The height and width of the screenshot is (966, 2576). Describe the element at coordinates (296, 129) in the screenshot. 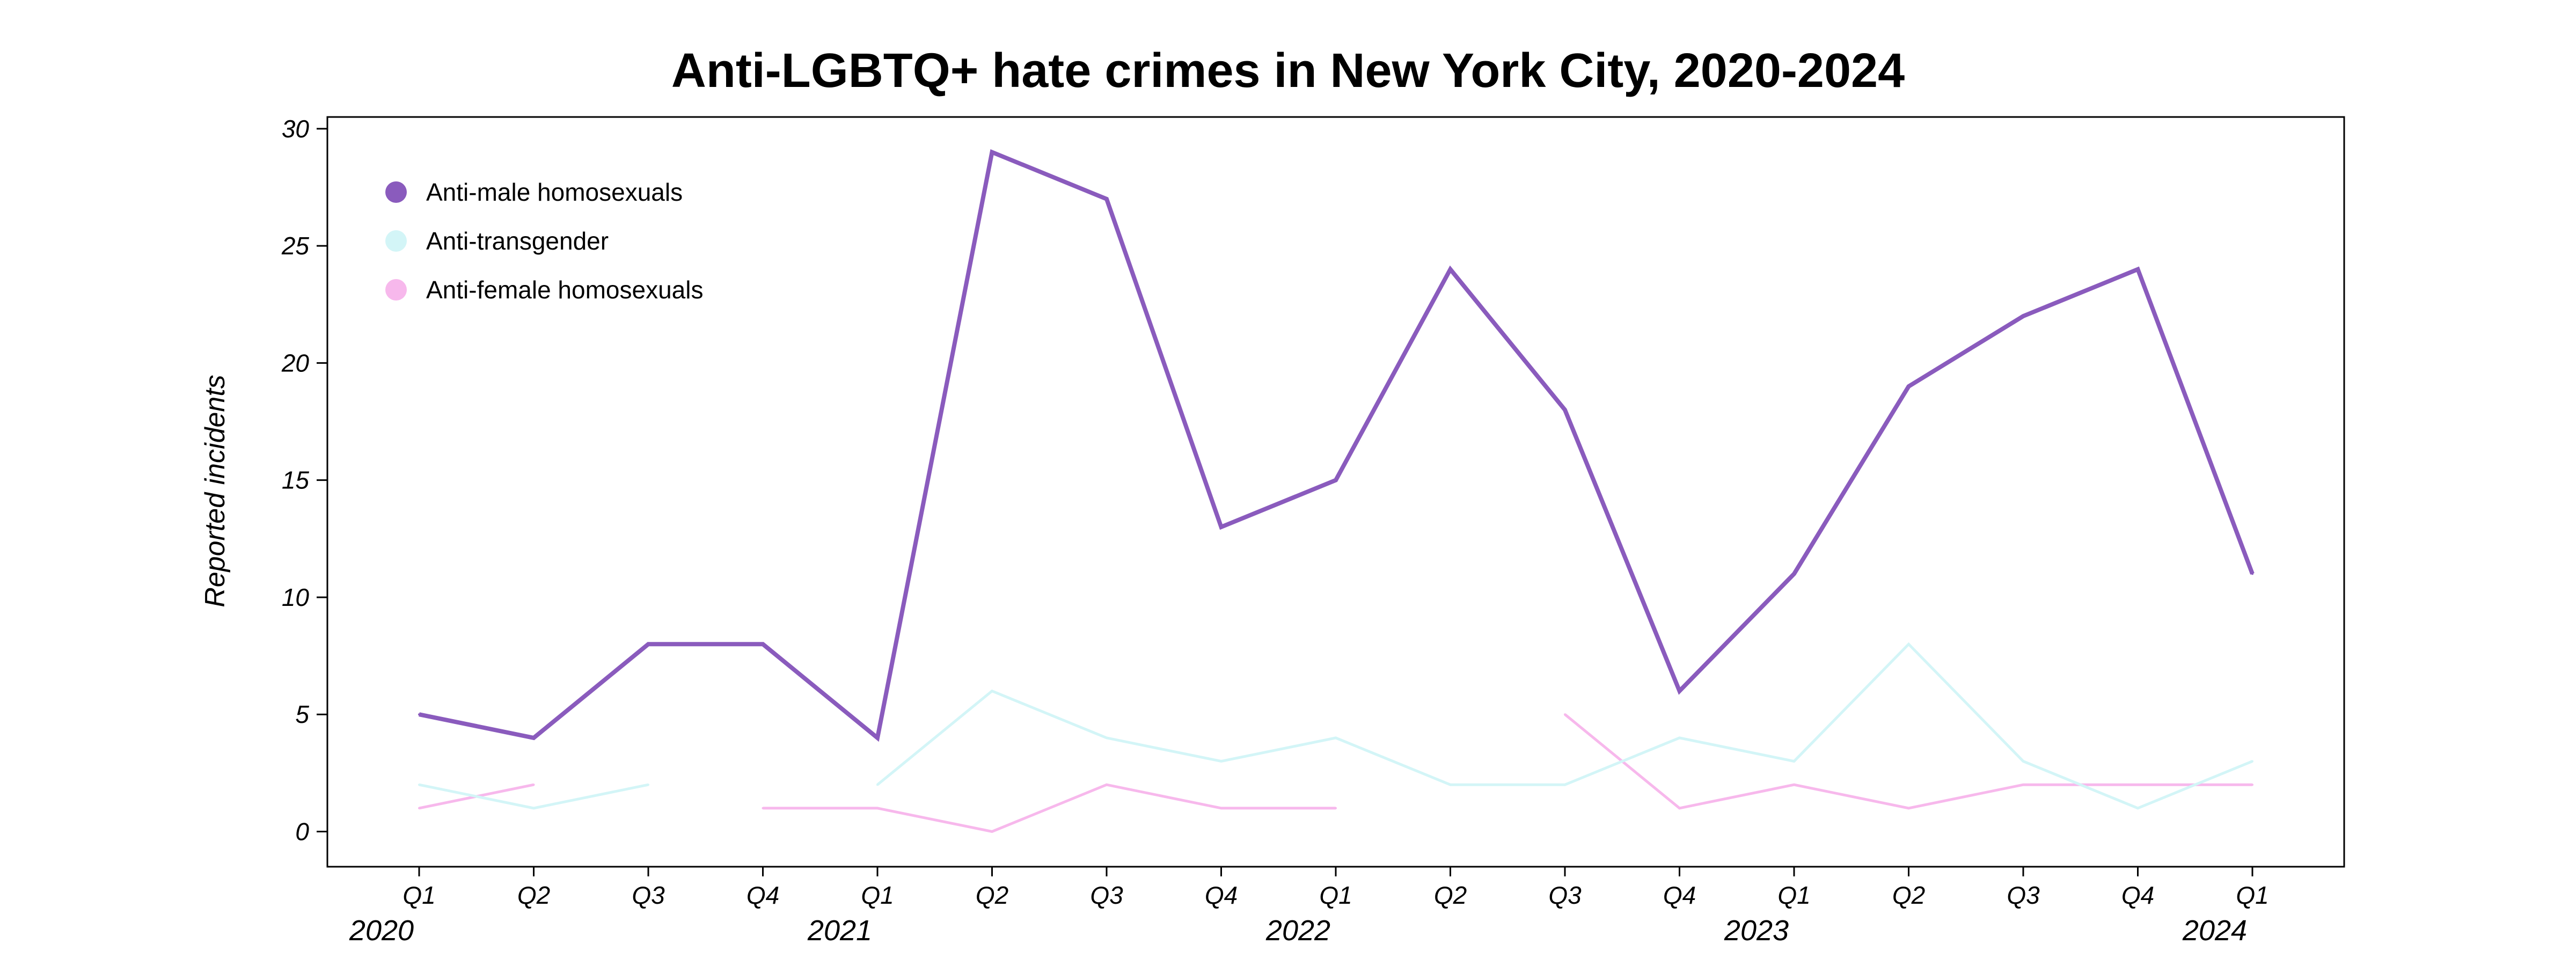

I see `y-tick-label: 30` at that location.